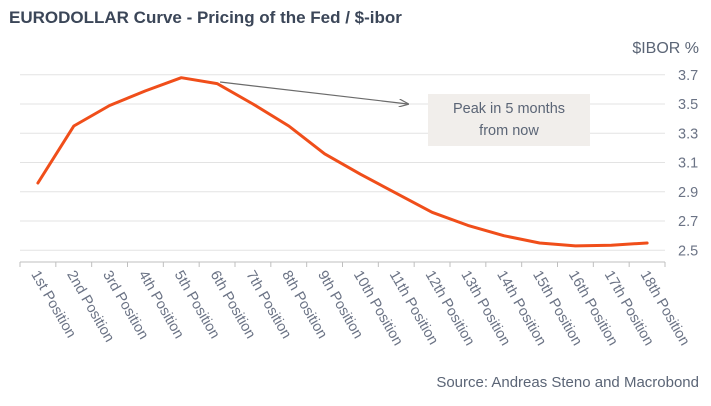 This screenshot has height=406, width=711. I want to click on y-tick-label-6: 3.7, so click(688, 76).